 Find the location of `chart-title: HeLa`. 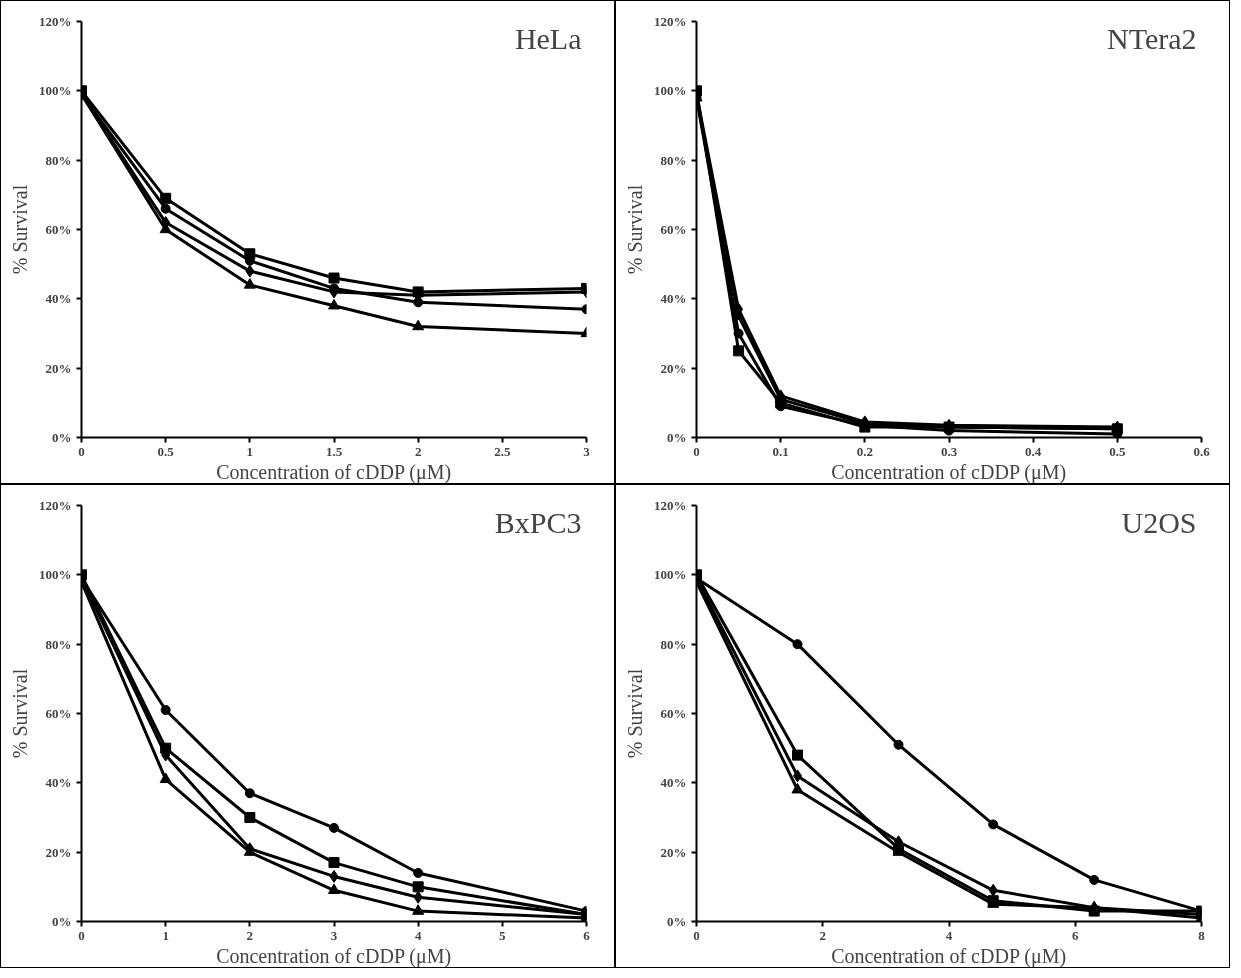

chart-title: HeLa is located at coordinates (548, 38).